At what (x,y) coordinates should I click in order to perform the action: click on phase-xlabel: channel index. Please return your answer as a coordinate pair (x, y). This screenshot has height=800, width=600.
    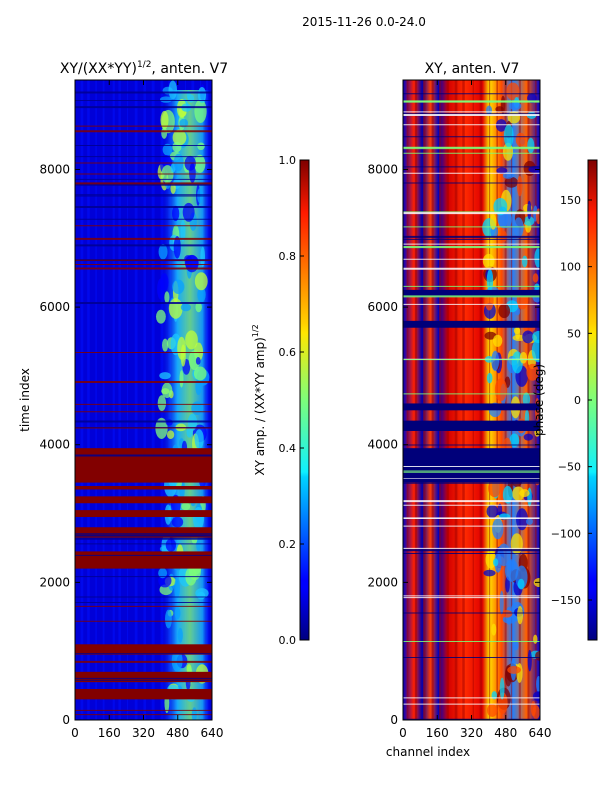
    Looking at the image, I should click on (428, 752).